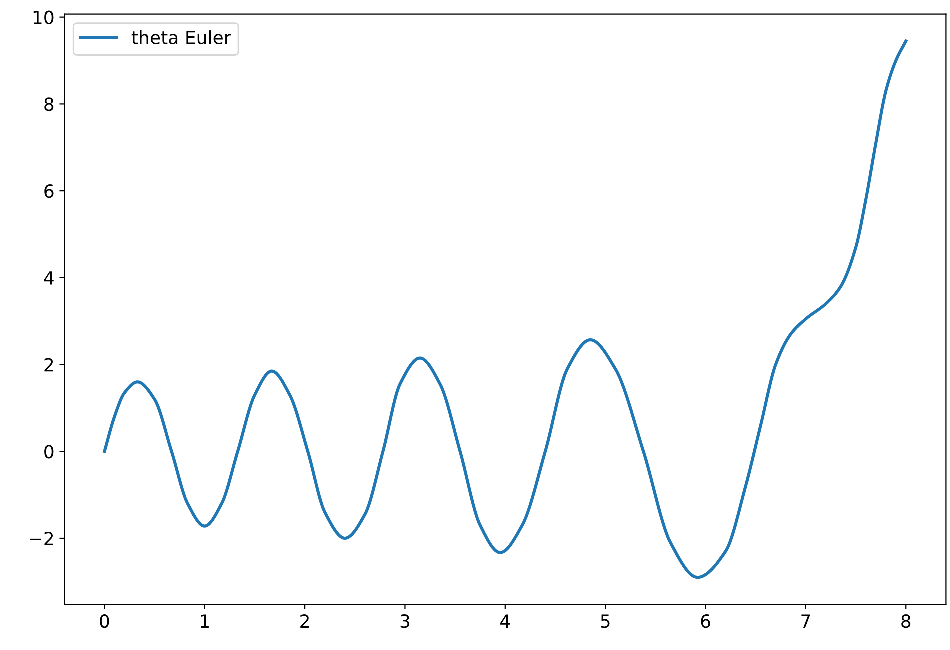  What do you see at coordinates (705, 621) in the screenshot?
I see `x-tick-label: 6` at bounding box center [705, 621].